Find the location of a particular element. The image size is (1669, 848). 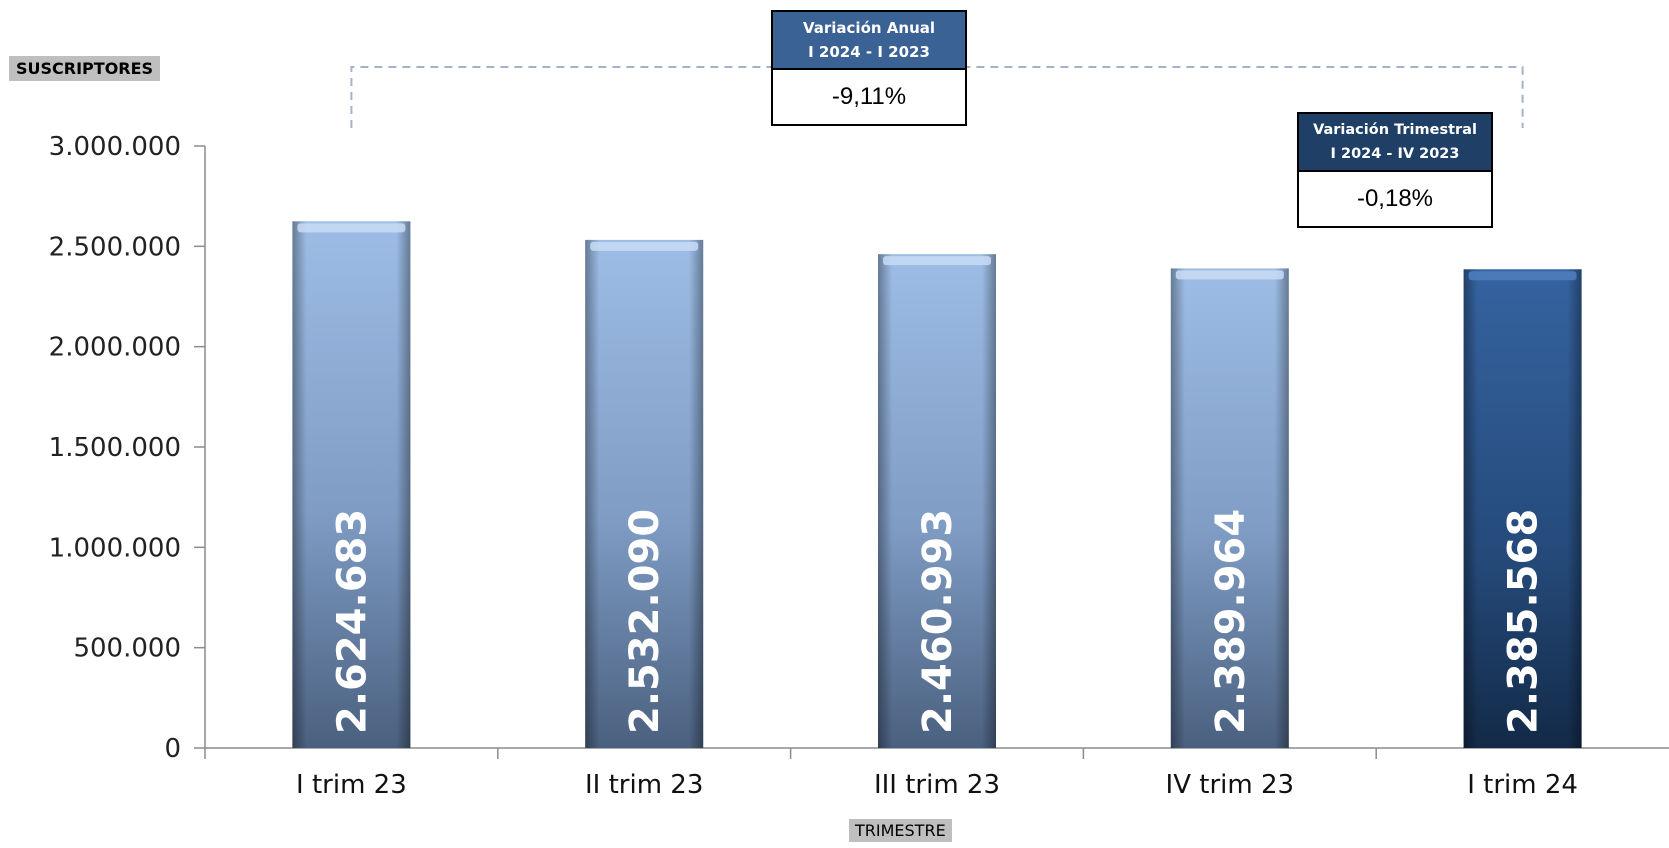

x-tick-label: I trim 23 is located at coordinates (351, 785).